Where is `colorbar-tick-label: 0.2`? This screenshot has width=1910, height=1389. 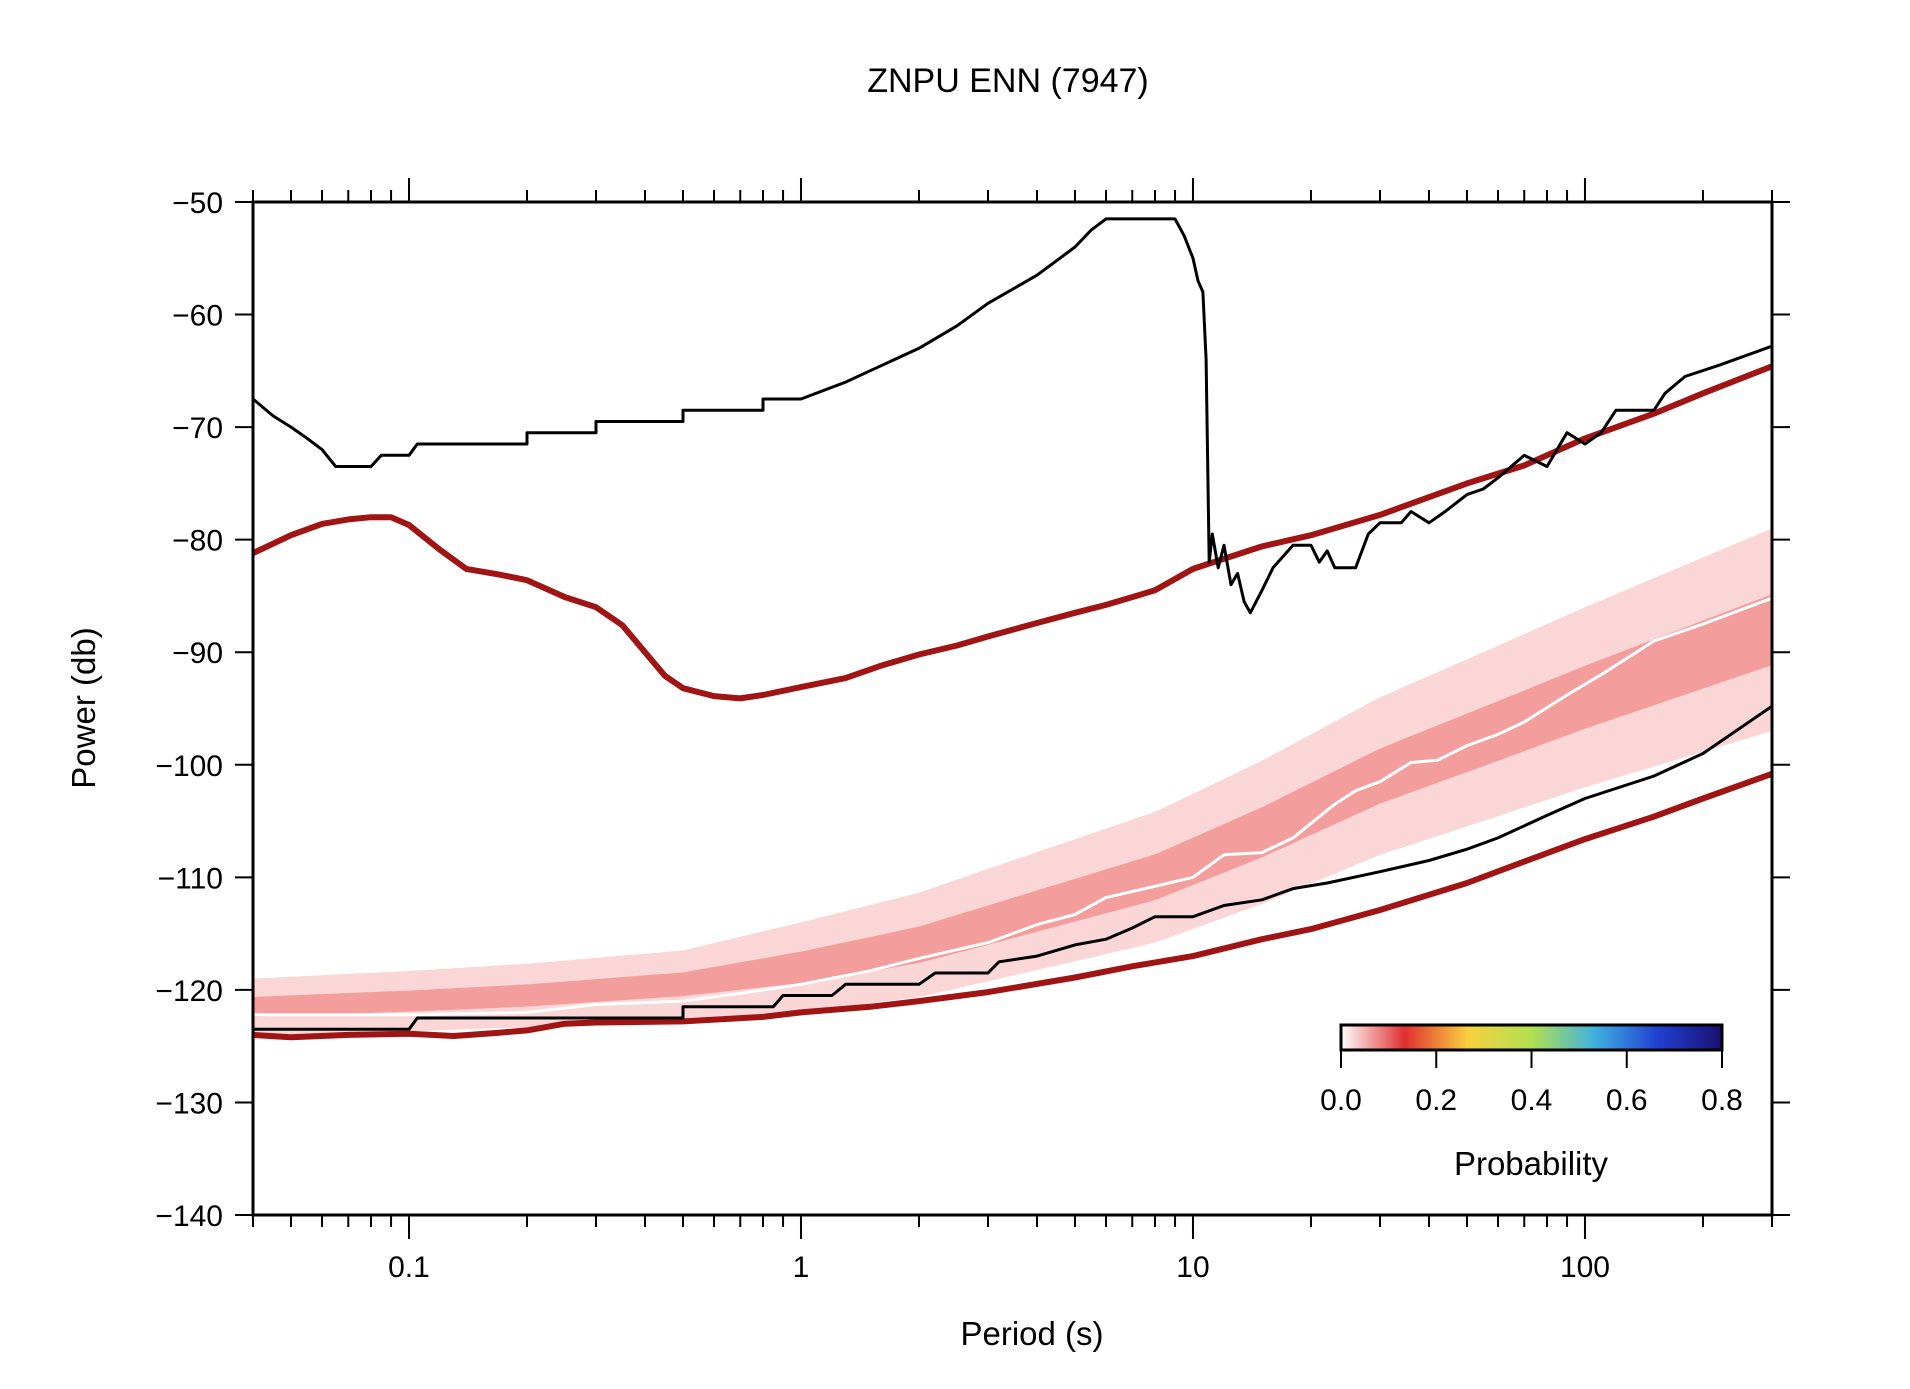 colorbar-tick-label: 0.2 is located at coordinates (1436, 1100).